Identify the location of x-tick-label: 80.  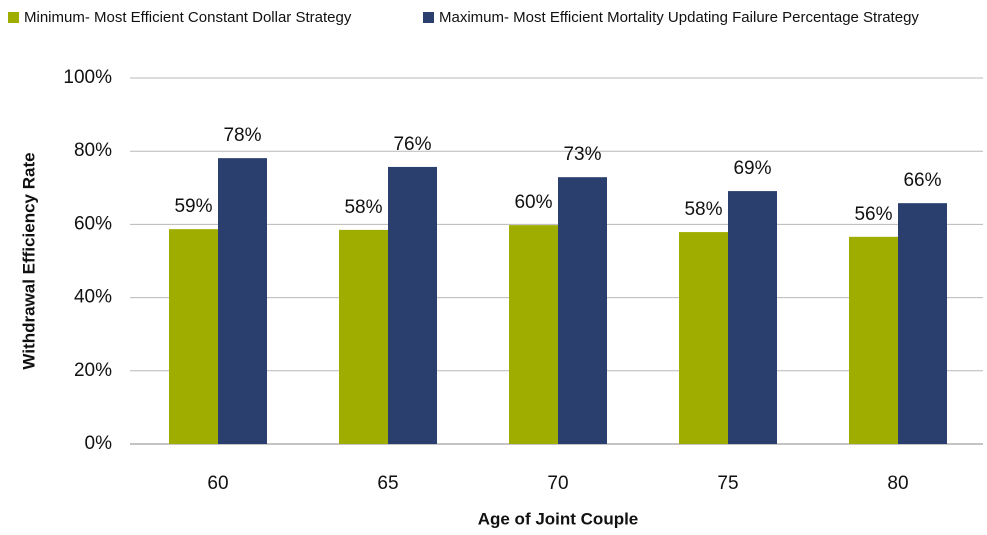
(897, 483).